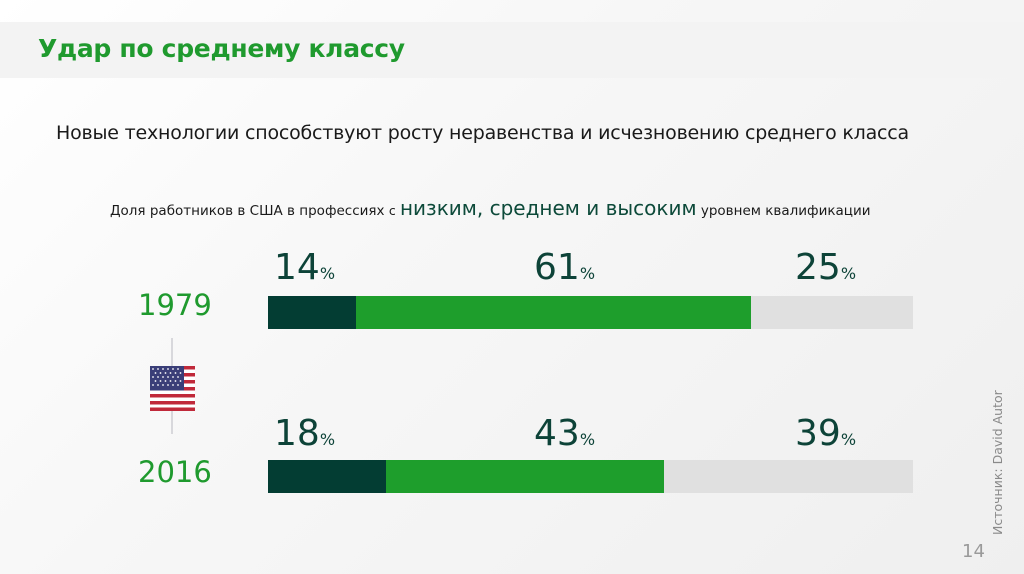 The width and height of the screenshot is (1024, 574). Describe the element at coordinates (553, 312) in the screenshot. I see `segment-mid-1979` at that location.